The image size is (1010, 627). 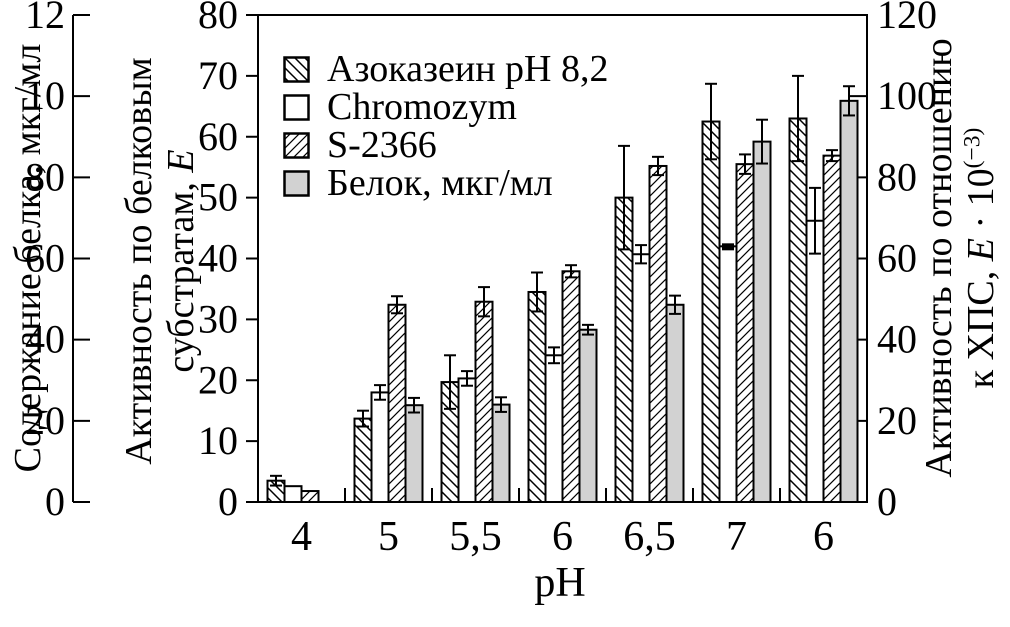 I want to click on error-marker, so click(x=728, y=247).